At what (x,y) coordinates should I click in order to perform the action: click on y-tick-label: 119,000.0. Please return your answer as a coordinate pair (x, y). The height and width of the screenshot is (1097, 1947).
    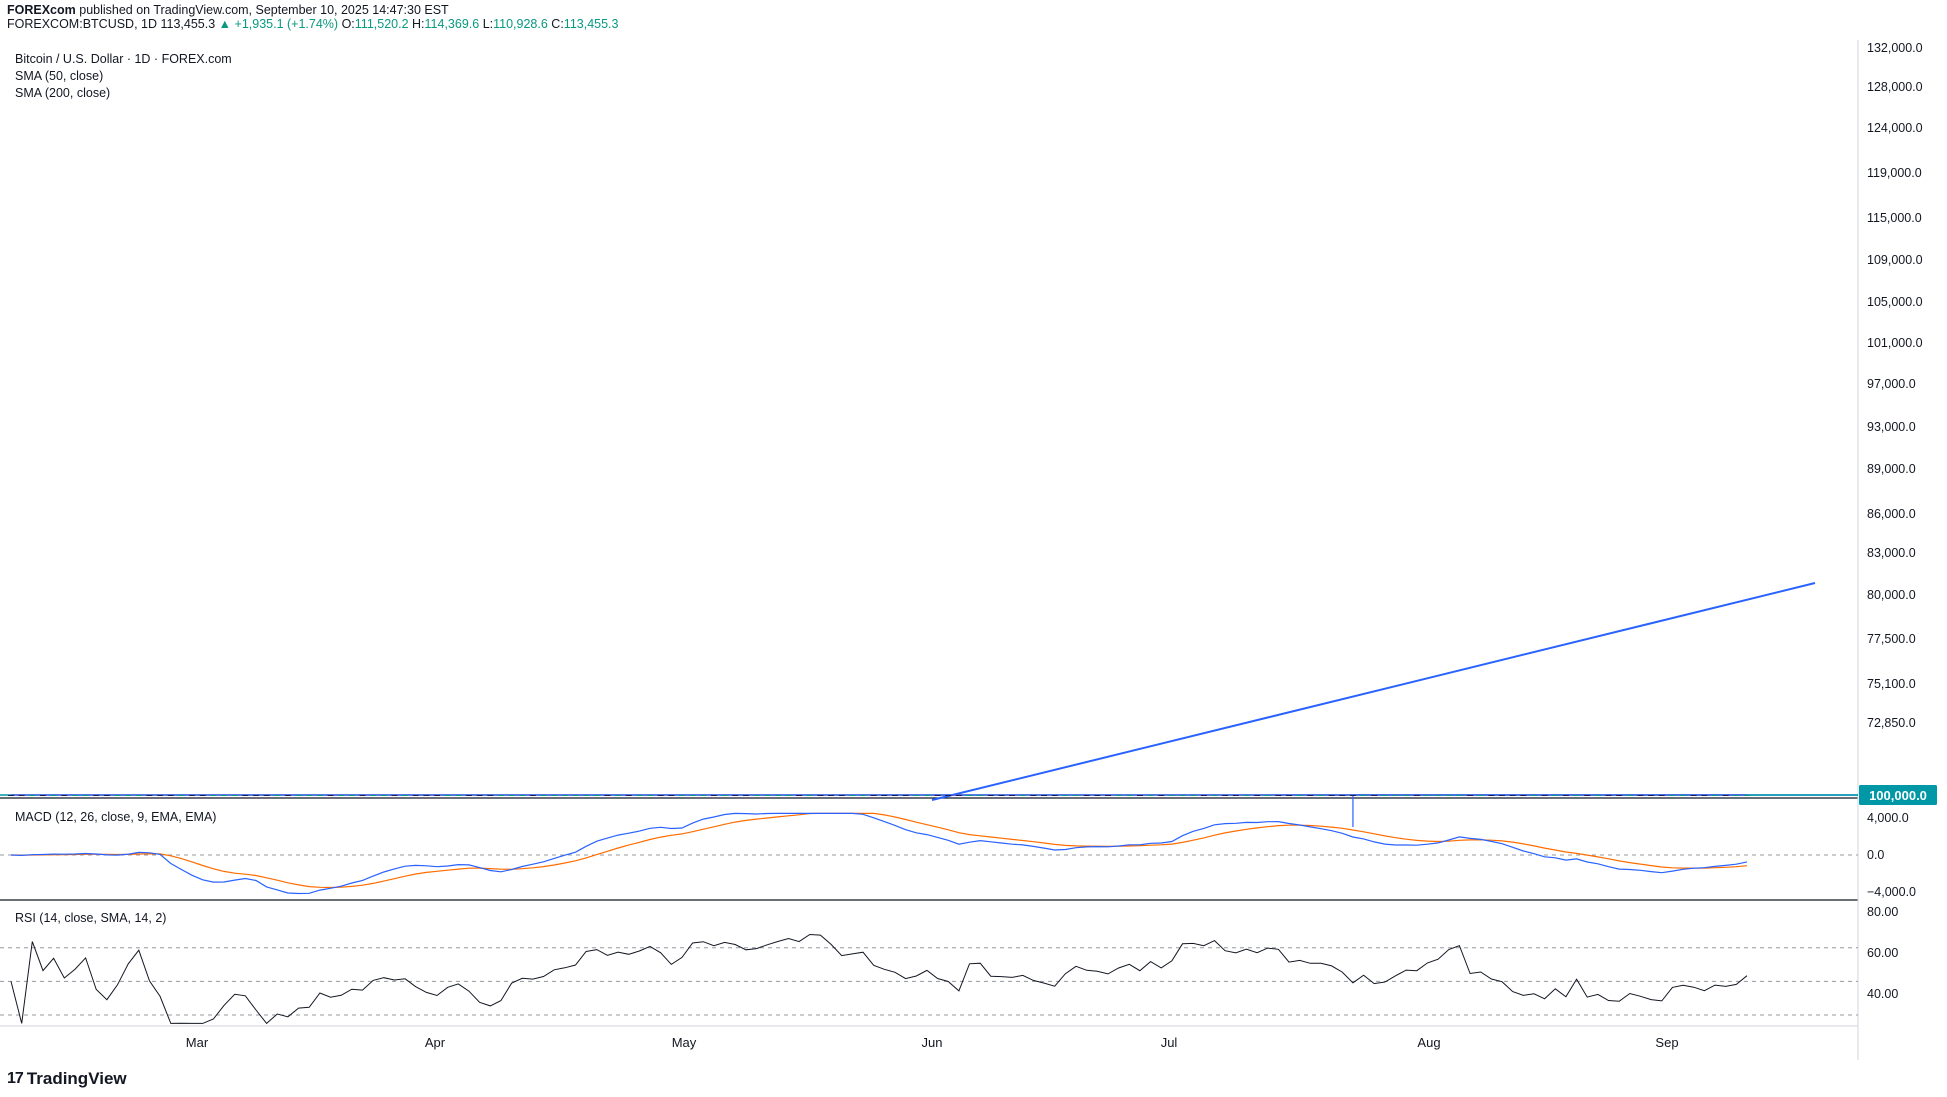
    Looking at the image, I should click on (1894, 173).